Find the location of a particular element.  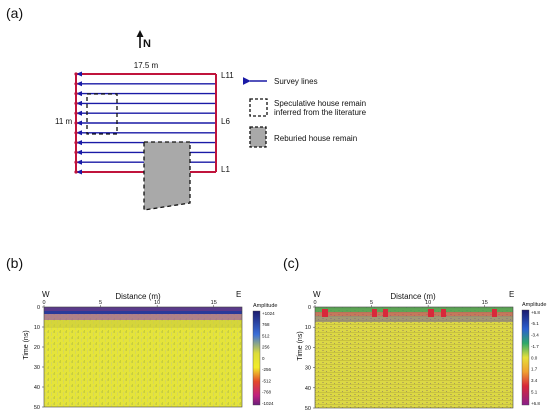

panel-b-y-ticks: 0 10 20 30 40 50 is located at coordinates (39, 358).